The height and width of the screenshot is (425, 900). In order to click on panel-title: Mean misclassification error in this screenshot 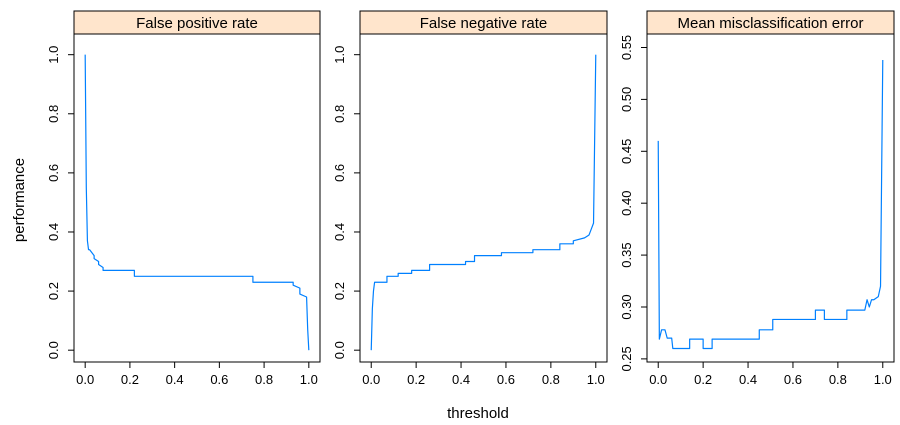, I will do `click(771, 23)`.